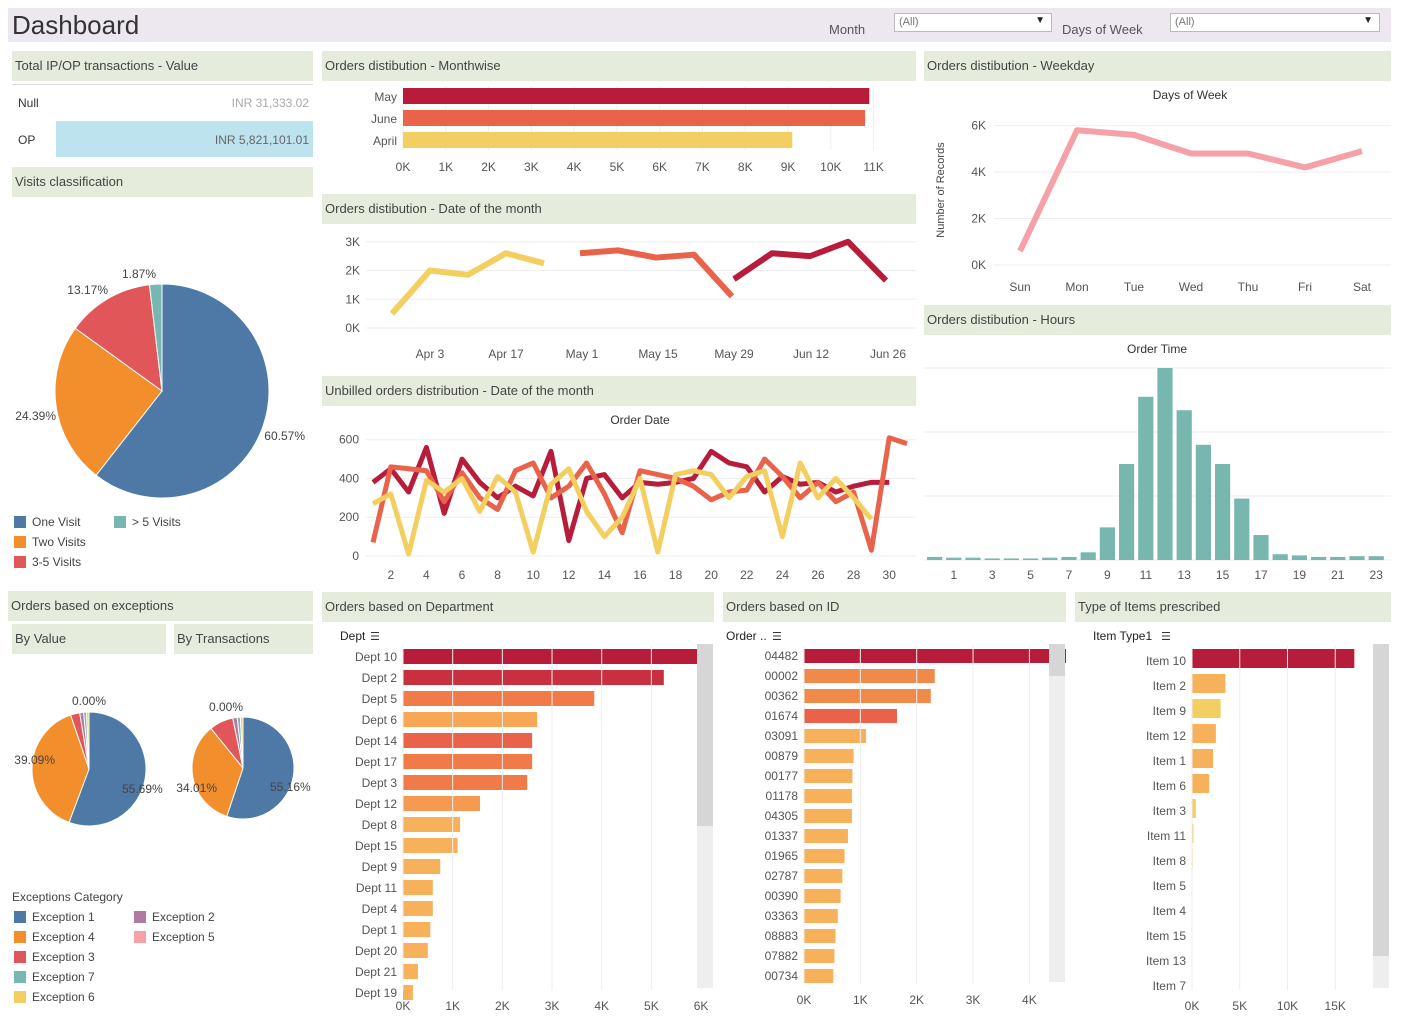 This screenshot has width=1405, height=1033. What do you see at coordinates (702, 167) in the screenshot?
I see `x-tick-label: 7K` at bounding box center [702, 167].